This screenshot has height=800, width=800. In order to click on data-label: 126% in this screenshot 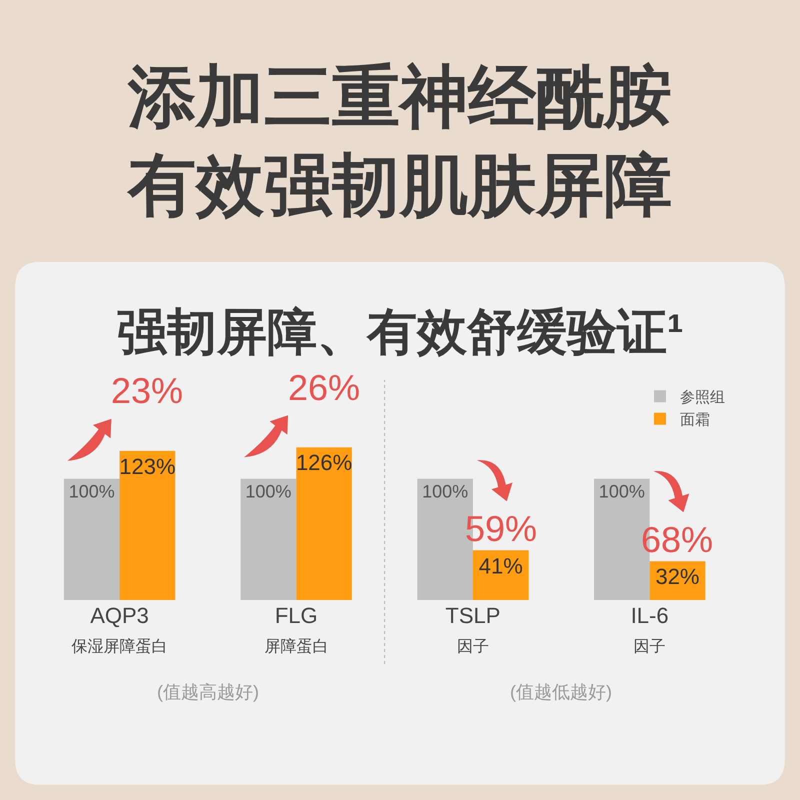, I will do `click(324, 463)`.